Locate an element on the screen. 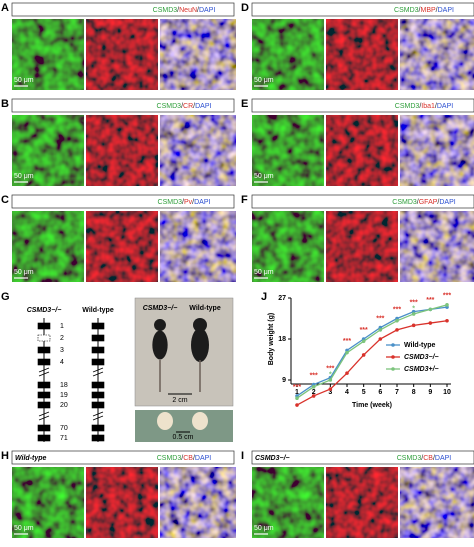 The width and height of the screenshot is (474, 547). panel-label: F is located at coordinates (244, 200).